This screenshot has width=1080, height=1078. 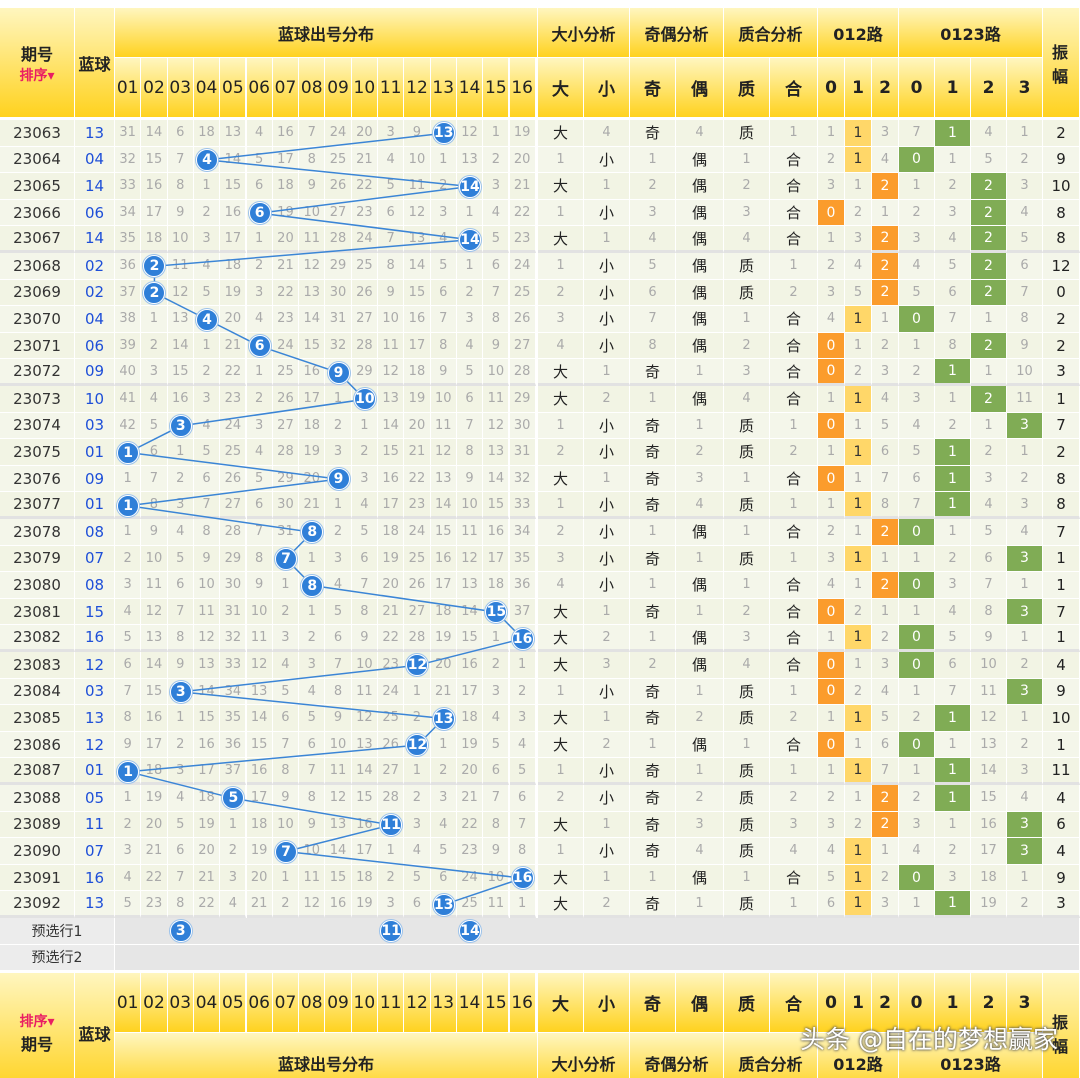 I want to click on miss-cell: 9, so click(x=312, y=825).